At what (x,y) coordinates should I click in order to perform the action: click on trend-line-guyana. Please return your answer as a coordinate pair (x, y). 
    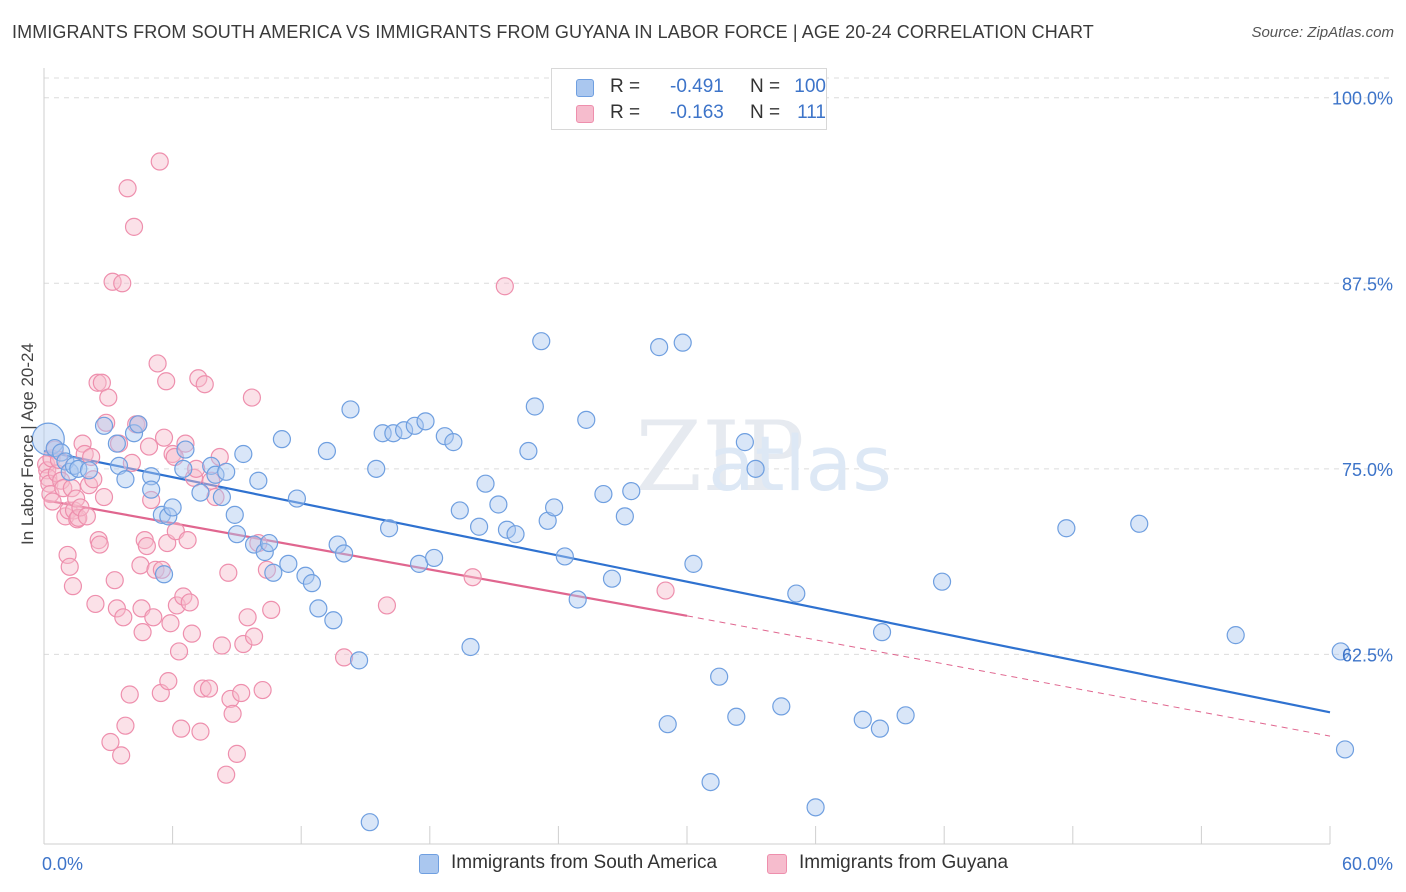
    Looking at the image, I should click on (365, 557).